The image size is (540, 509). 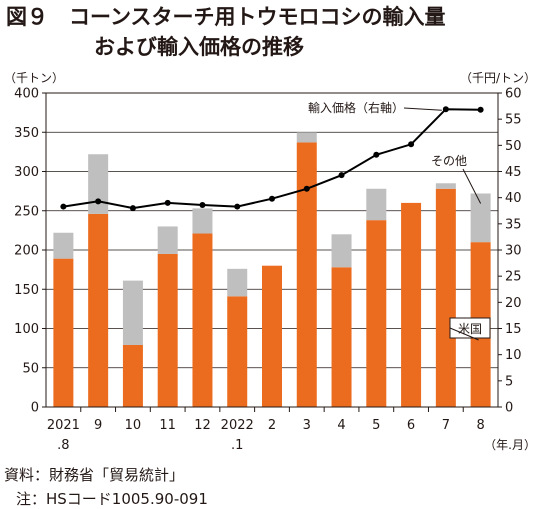 I want to click on right-tick-label: 40, so click(x=513, y=198).